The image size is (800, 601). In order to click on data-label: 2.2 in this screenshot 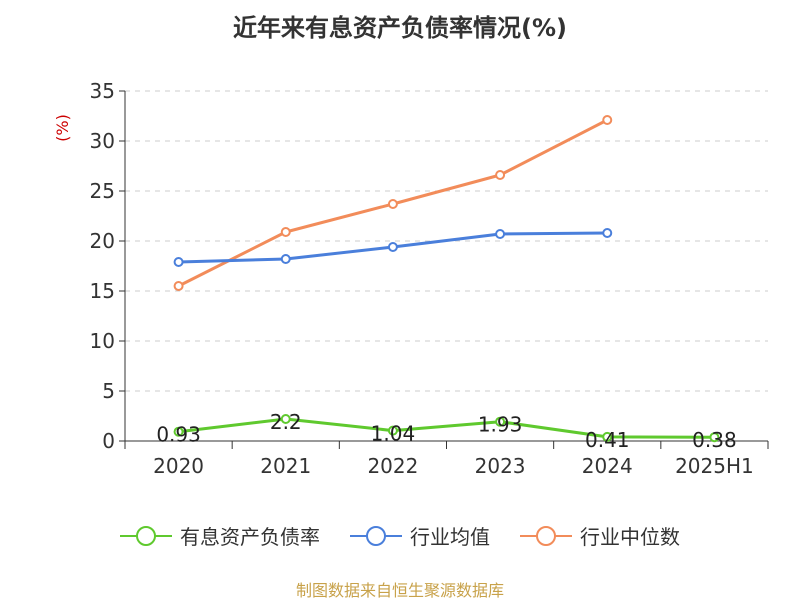, I will do `click(286, 422)`.